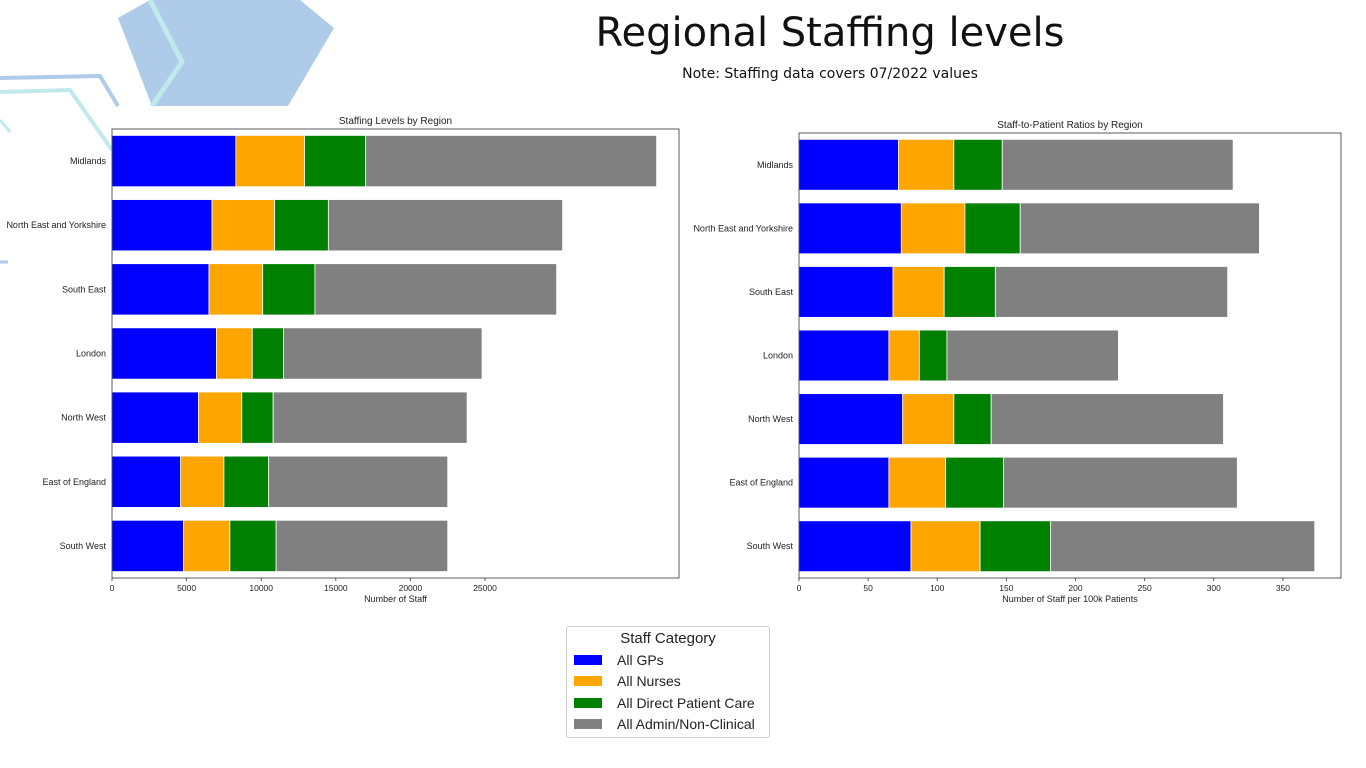 The width and height of the screenshot is (1366, 768). I want to click on x-tick-label: 25000, so click(485, 588).